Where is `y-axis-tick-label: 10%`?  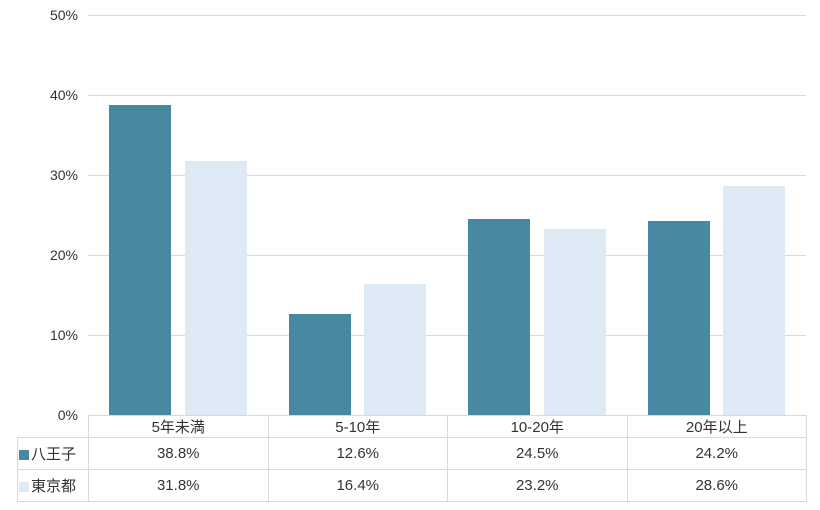 y-axis-tick-label: 10% is located at coordinates (63, 335).